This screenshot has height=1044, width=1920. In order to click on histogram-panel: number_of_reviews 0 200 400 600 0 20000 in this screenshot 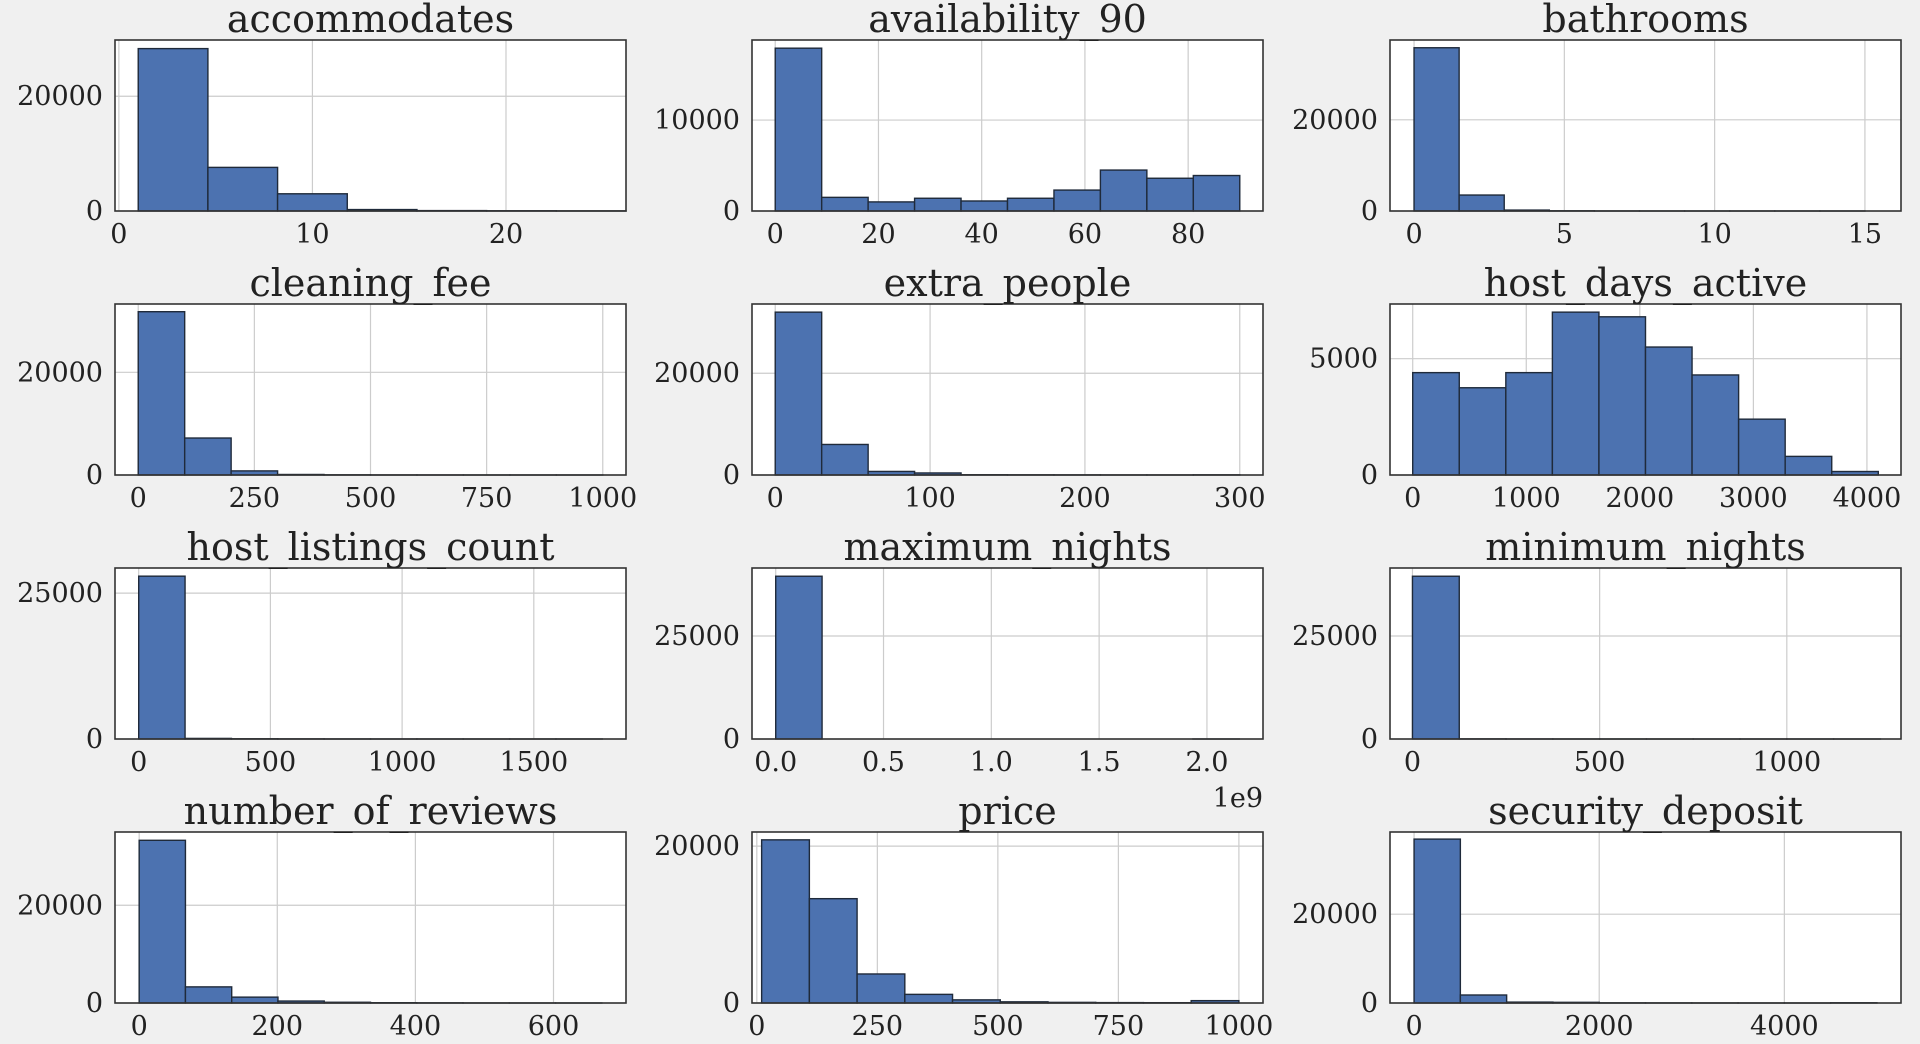, I will do `click(322, 915)`.